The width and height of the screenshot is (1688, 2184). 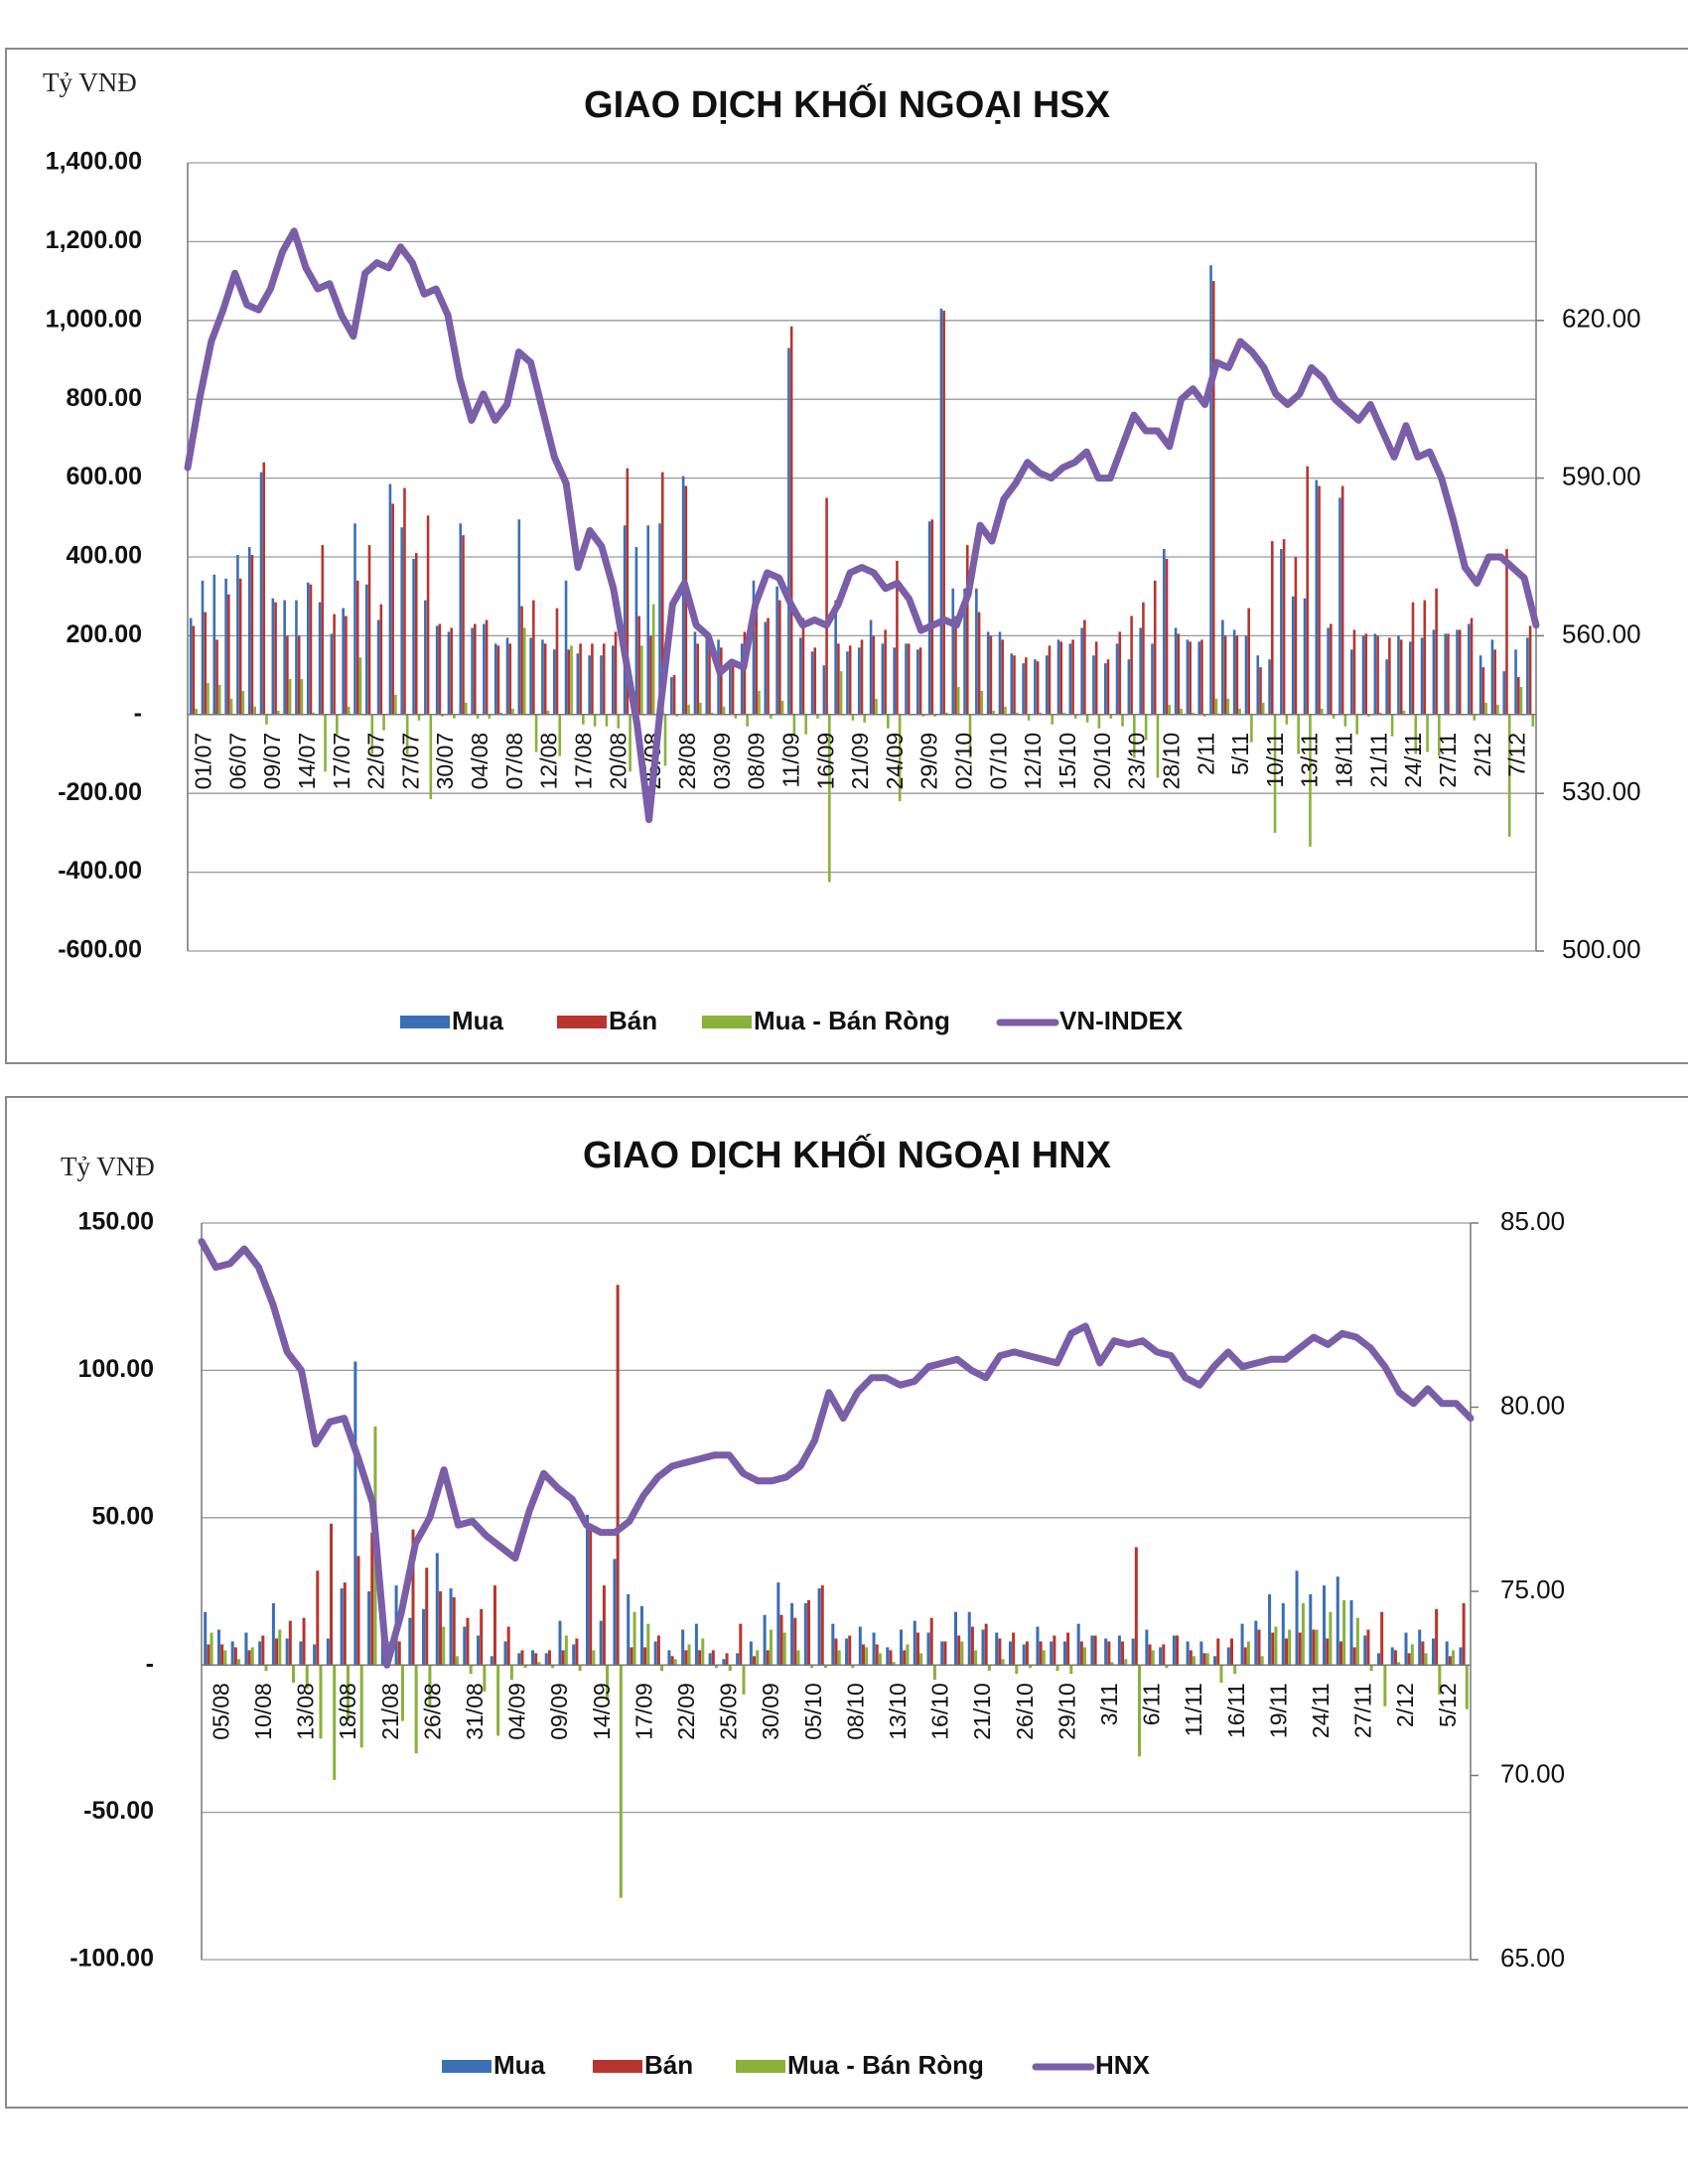 I want to click on x-axis-tick-label: 28/08, so click(x=687, y=761).